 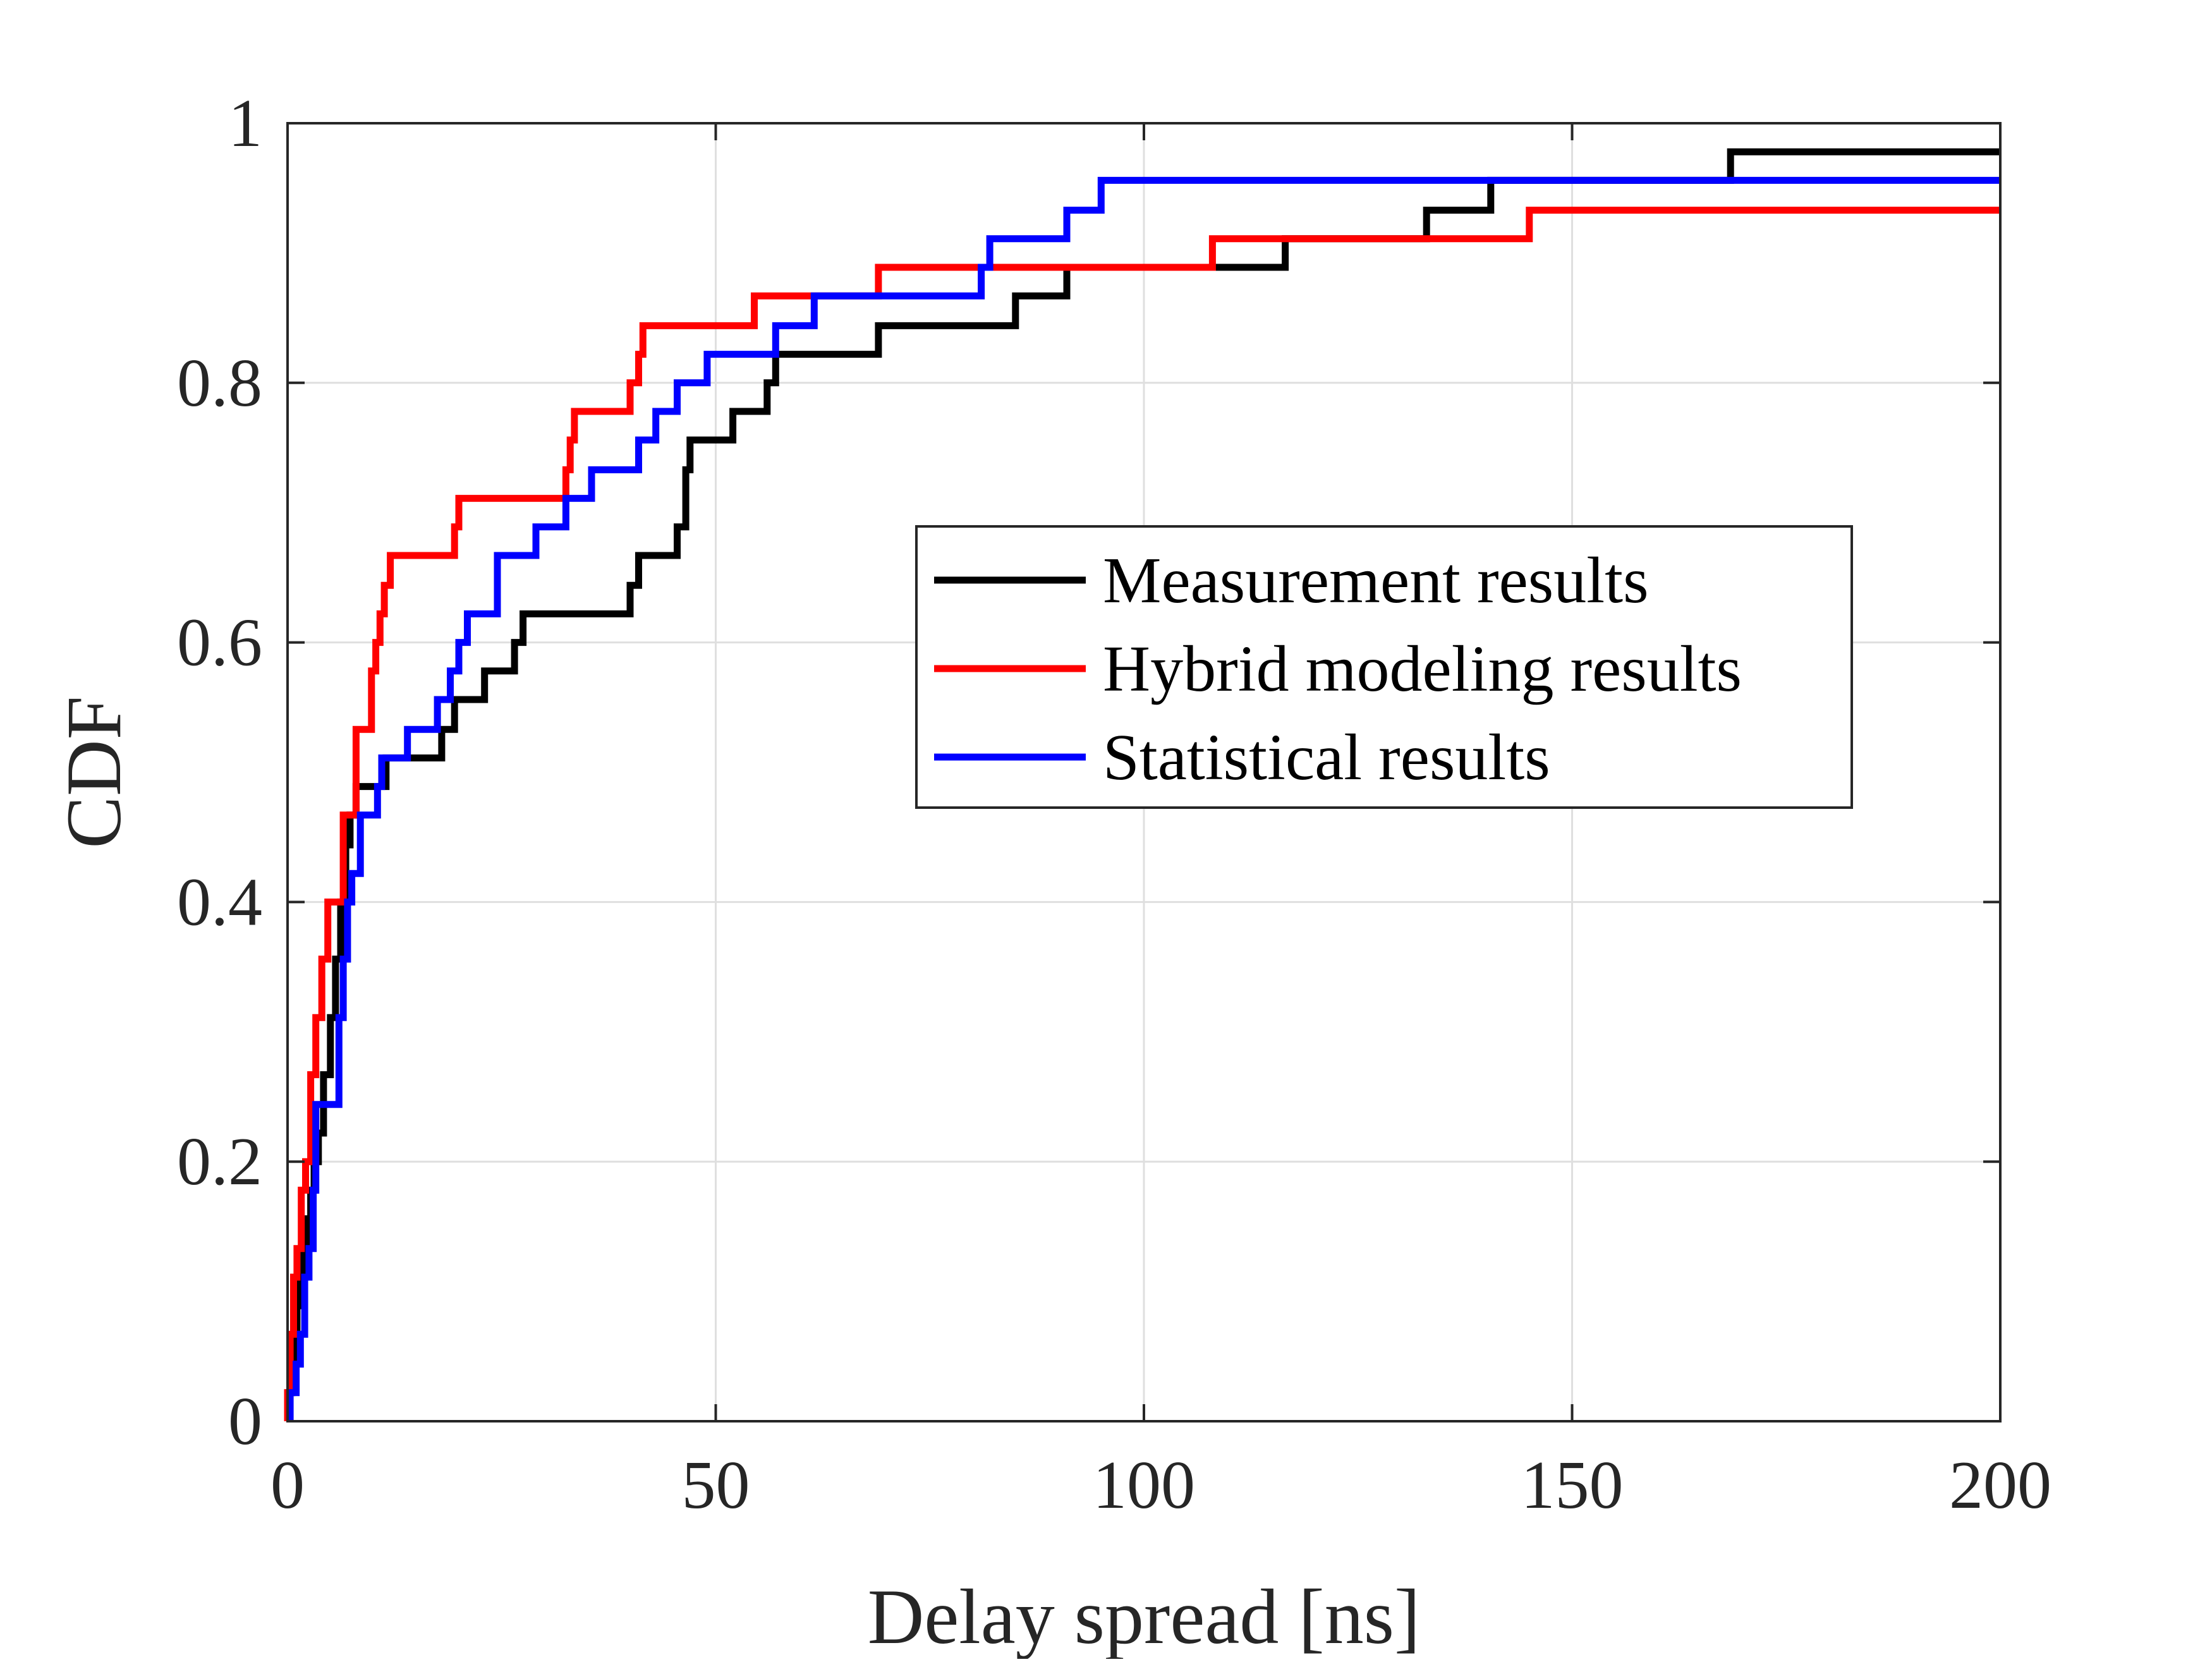 I want to click on x-tick-label: 200, so click(x=2000, y=1485).